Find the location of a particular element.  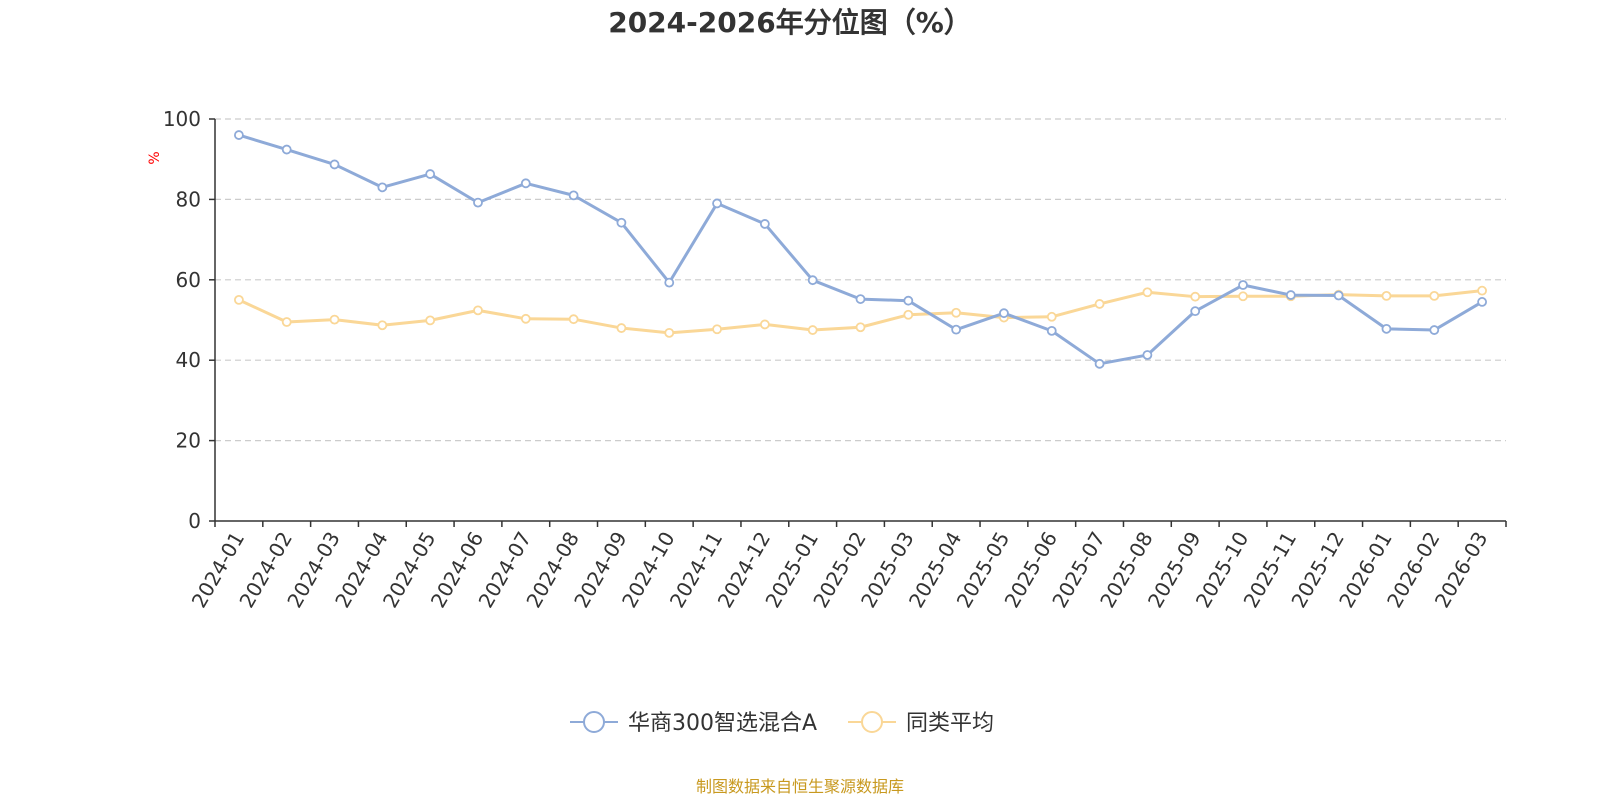

legend-item-2: 同类平均 is located at coordinates (921, 723).